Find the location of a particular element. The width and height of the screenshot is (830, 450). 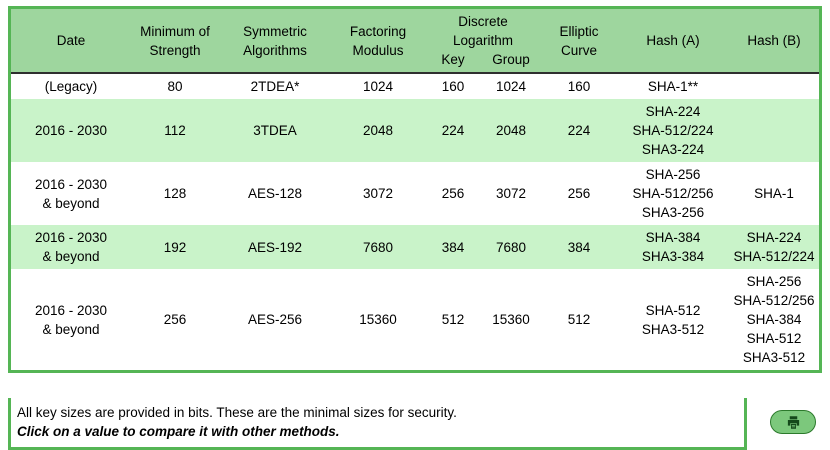

cell-dl-key: 224 is located at coordinates (453, 130).